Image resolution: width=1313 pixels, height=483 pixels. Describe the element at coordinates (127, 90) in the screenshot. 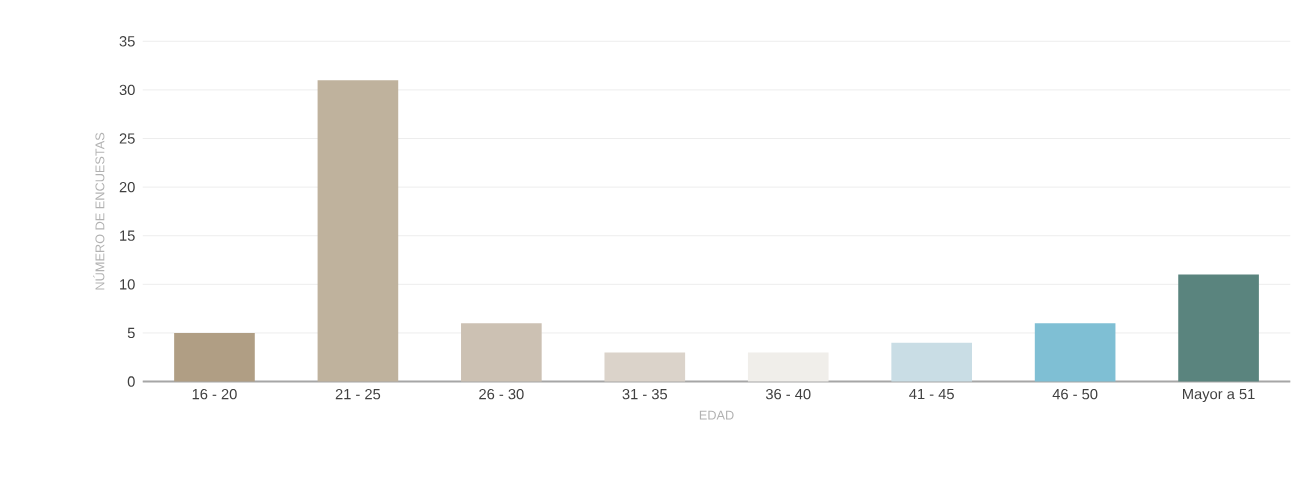

I see `y-tick-label: 30` at that location.